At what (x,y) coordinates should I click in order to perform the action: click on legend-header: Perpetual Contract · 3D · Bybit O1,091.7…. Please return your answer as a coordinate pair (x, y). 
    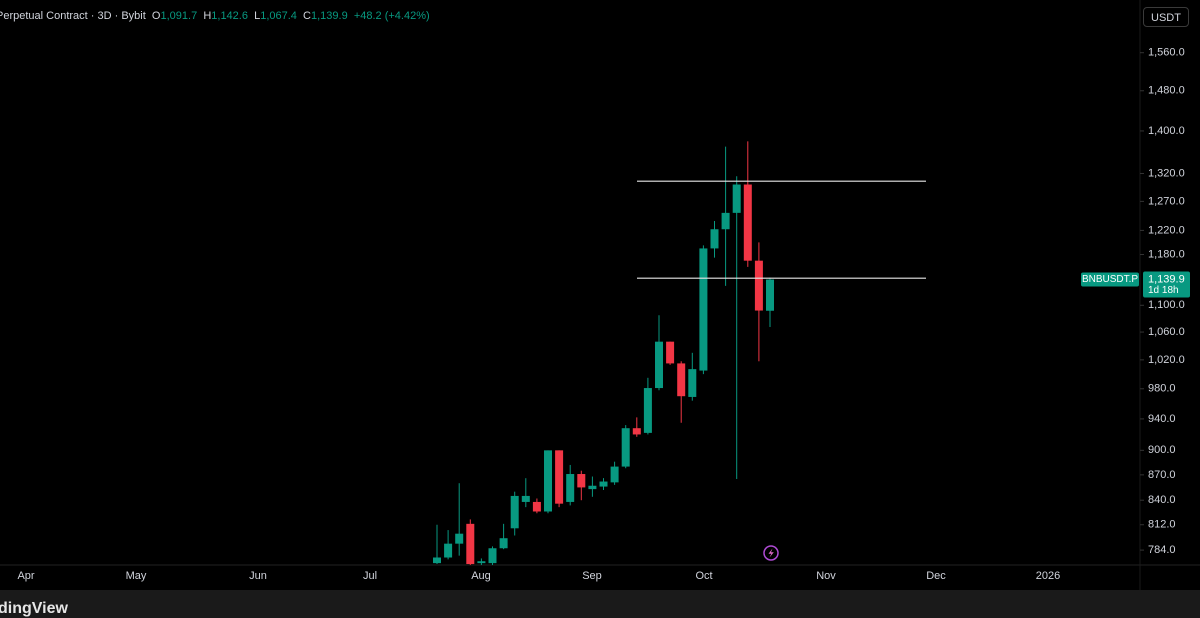
    Looking at the image, I should click on (215, 16).